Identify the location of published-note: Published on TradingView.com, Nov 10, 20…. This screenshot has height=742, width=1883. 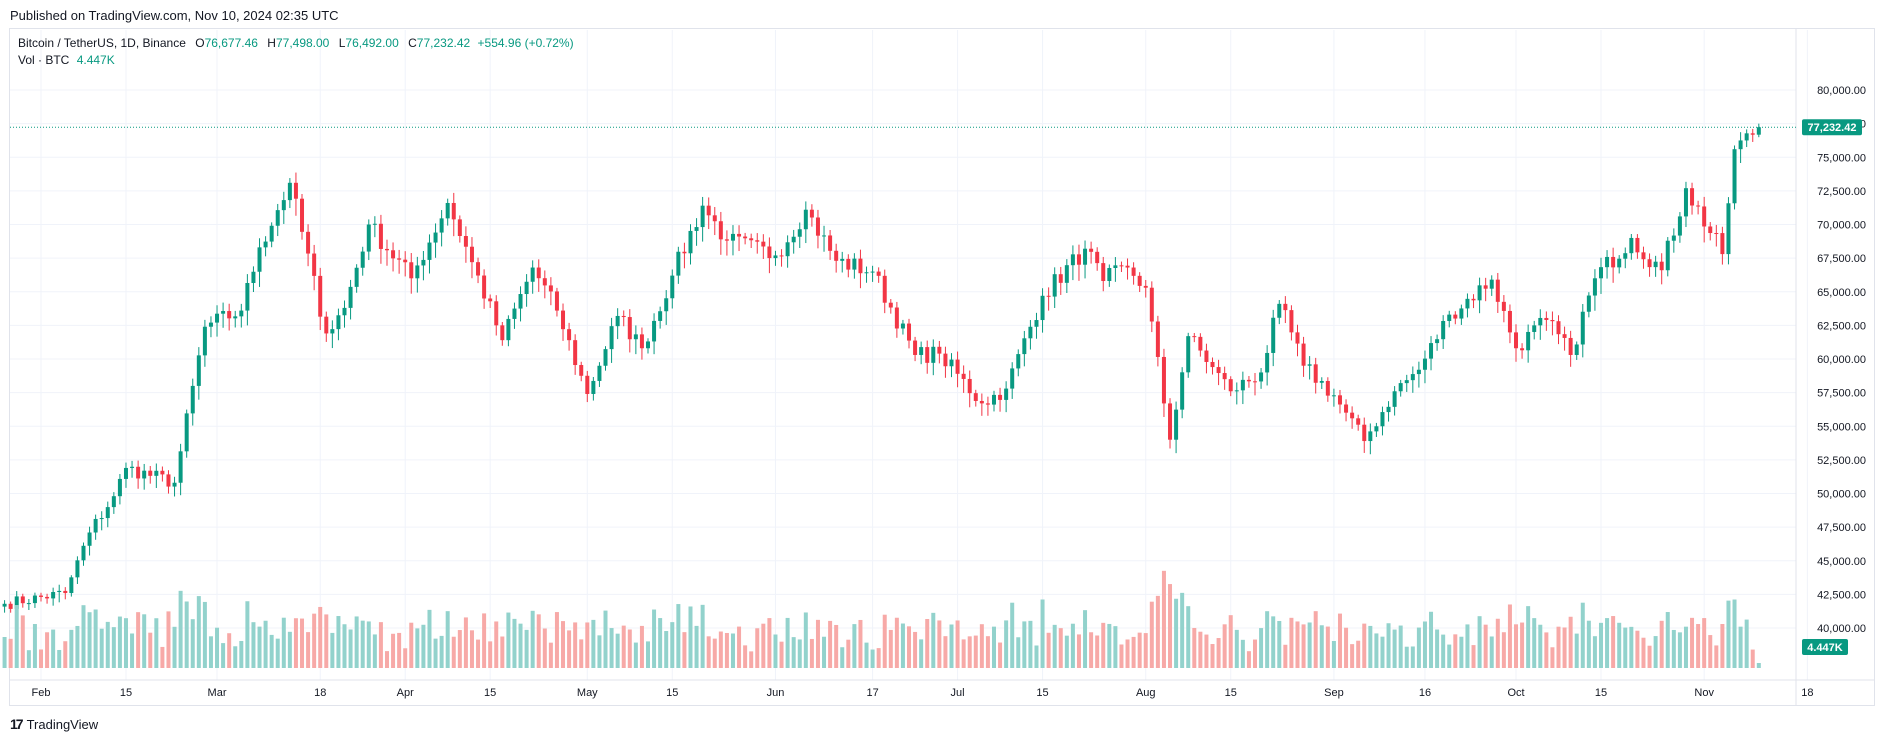
(174, 15).